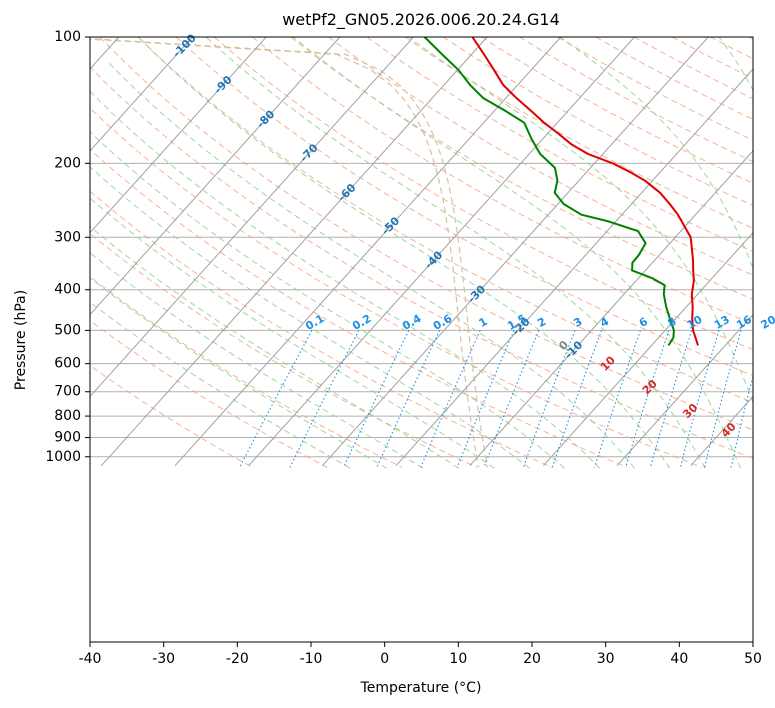 The height and width of the screenshot is (708, 775). I want to click on mixing-ratio-tag: 4, so click(604, 322).